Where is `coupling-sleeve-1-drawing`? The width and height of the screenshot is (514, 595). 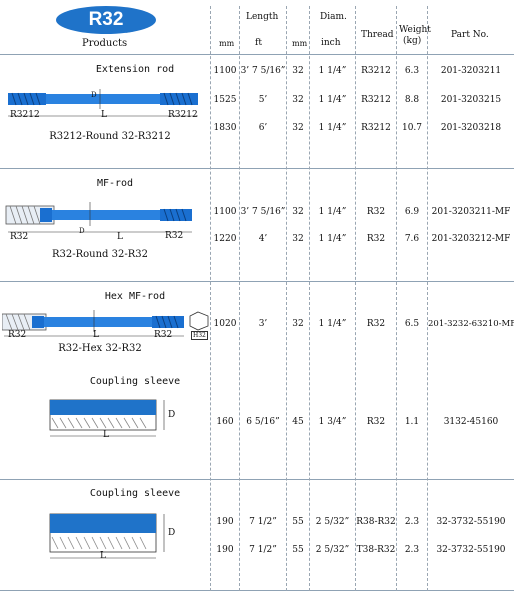 coupling-sleeve-1-drawing is located at coordinates (107, 418).